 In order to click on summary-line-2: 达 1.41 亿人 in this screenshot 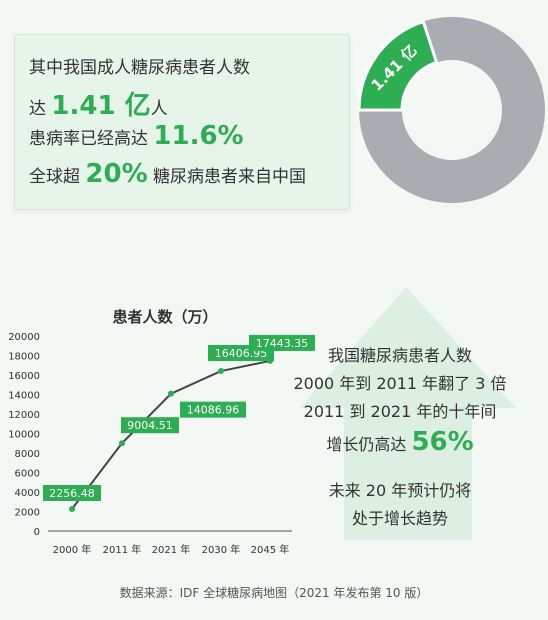, I will do `click(98, 103)`.